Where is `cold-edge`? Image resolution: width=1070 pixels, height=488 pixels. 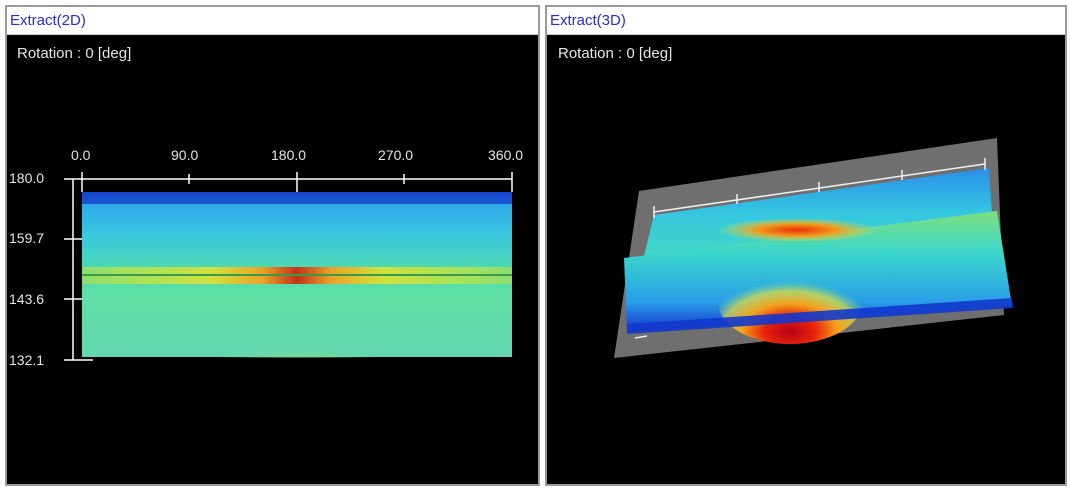 cold-edge is located at coordinates (297, 198).